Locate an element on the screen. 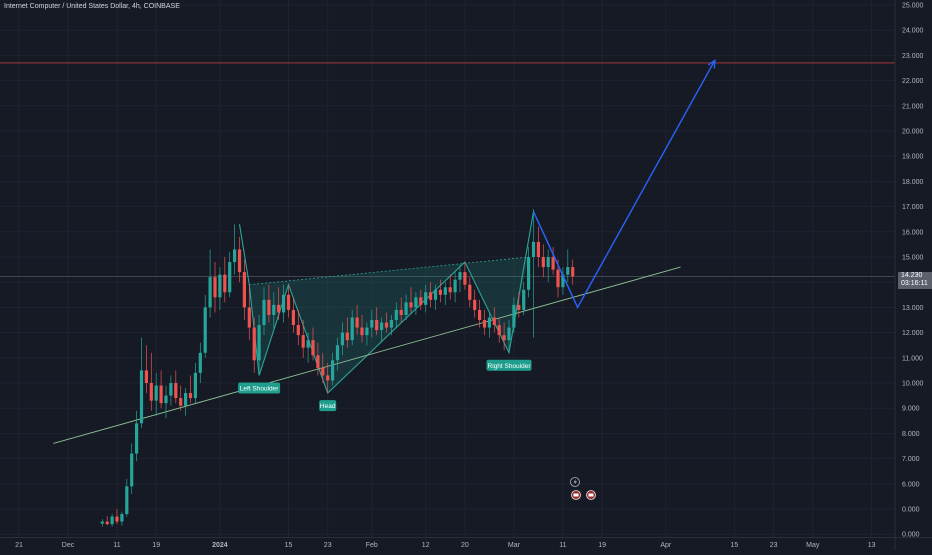 The image size is (932, 555). y-tick-label: 24.000 is located at coordinates (913, 31).